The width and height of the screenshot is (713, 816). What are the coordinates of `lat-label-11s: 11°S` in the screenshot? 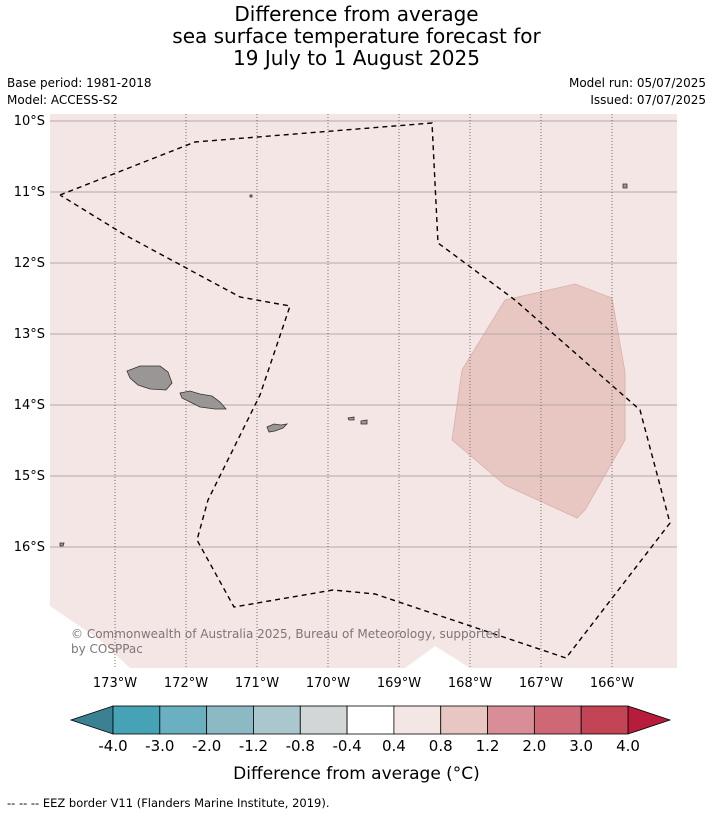 It's located at (29, 192).